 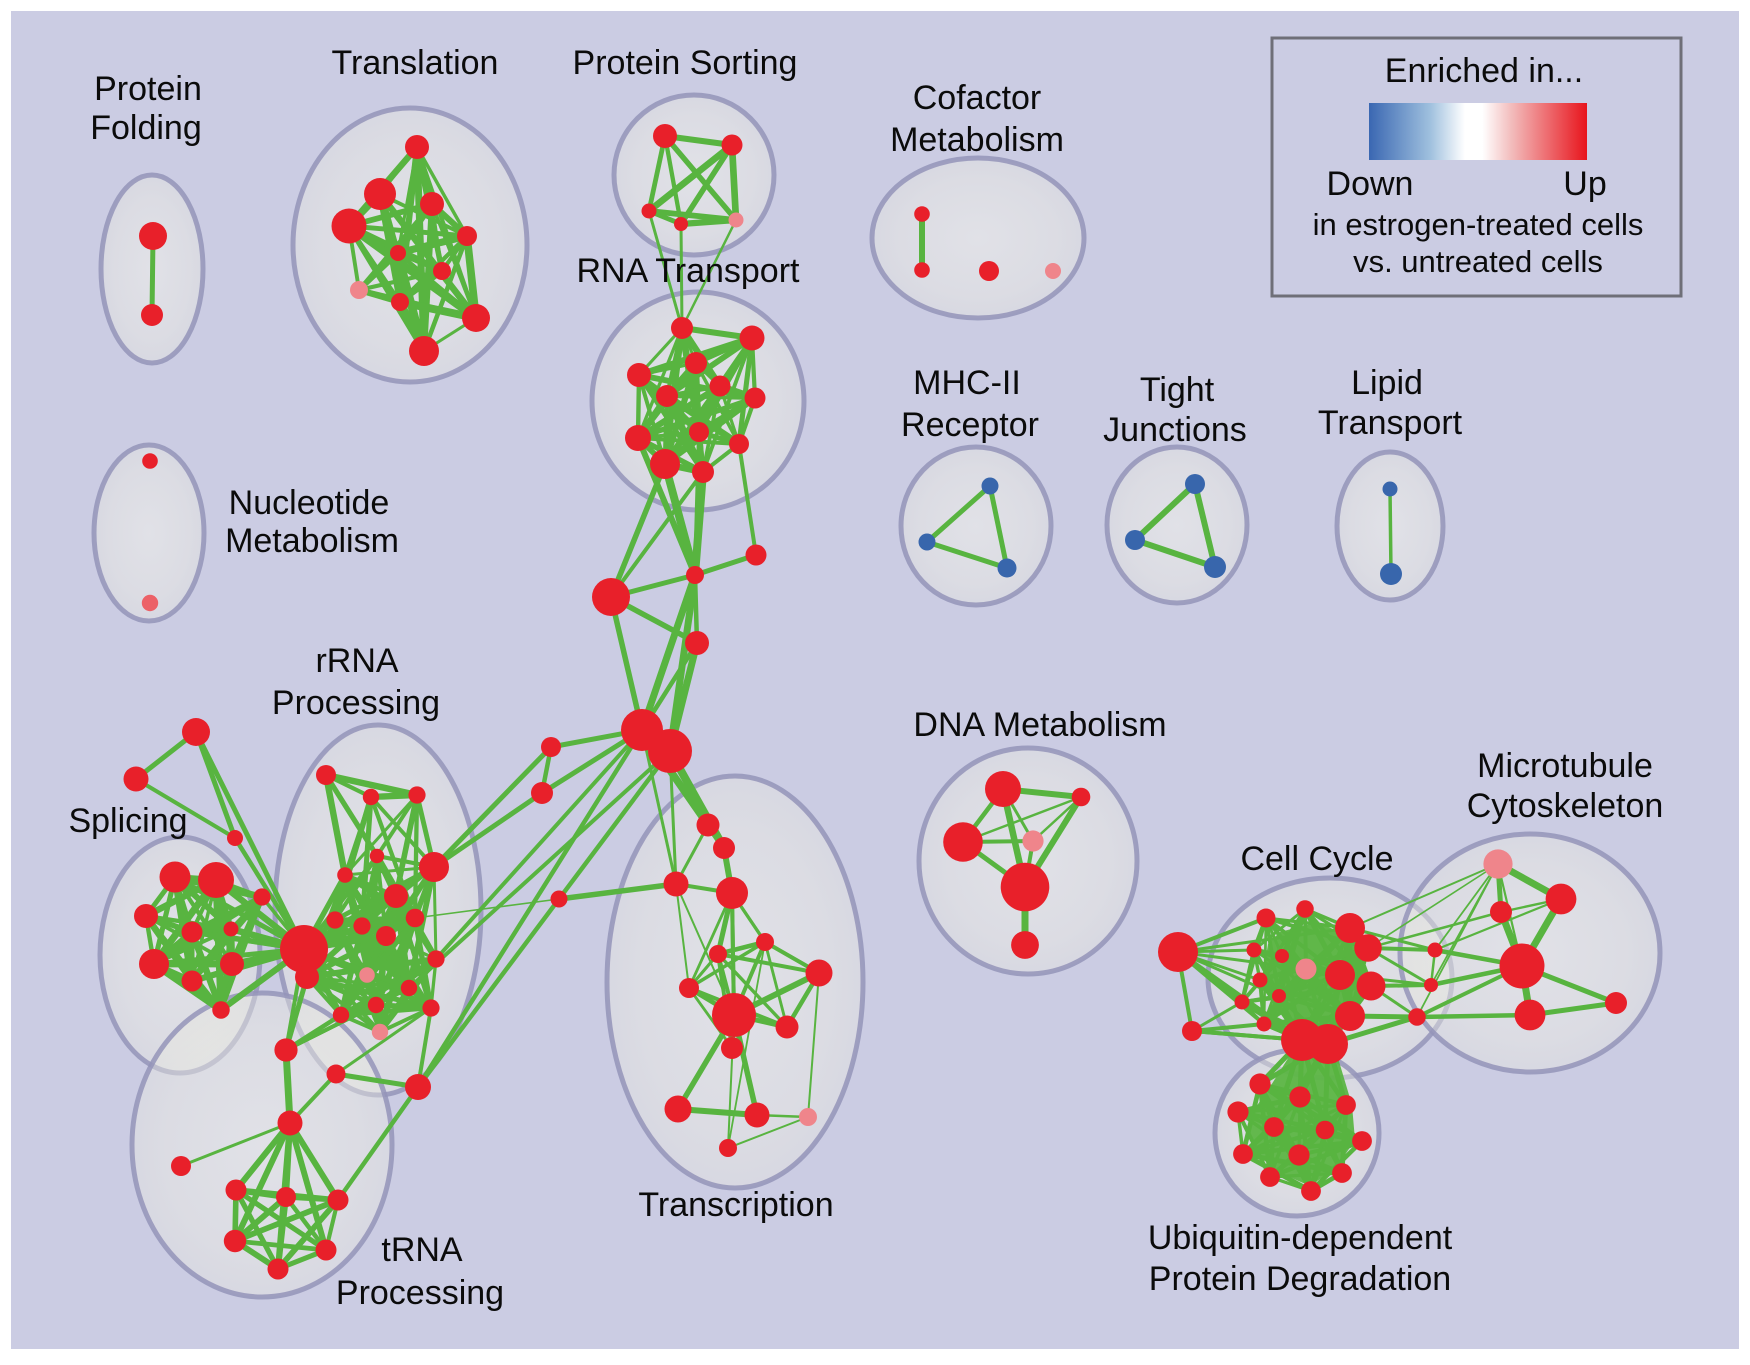 I want to click on svg-text: Cytoskeleton, so click(x=1565, y=806).